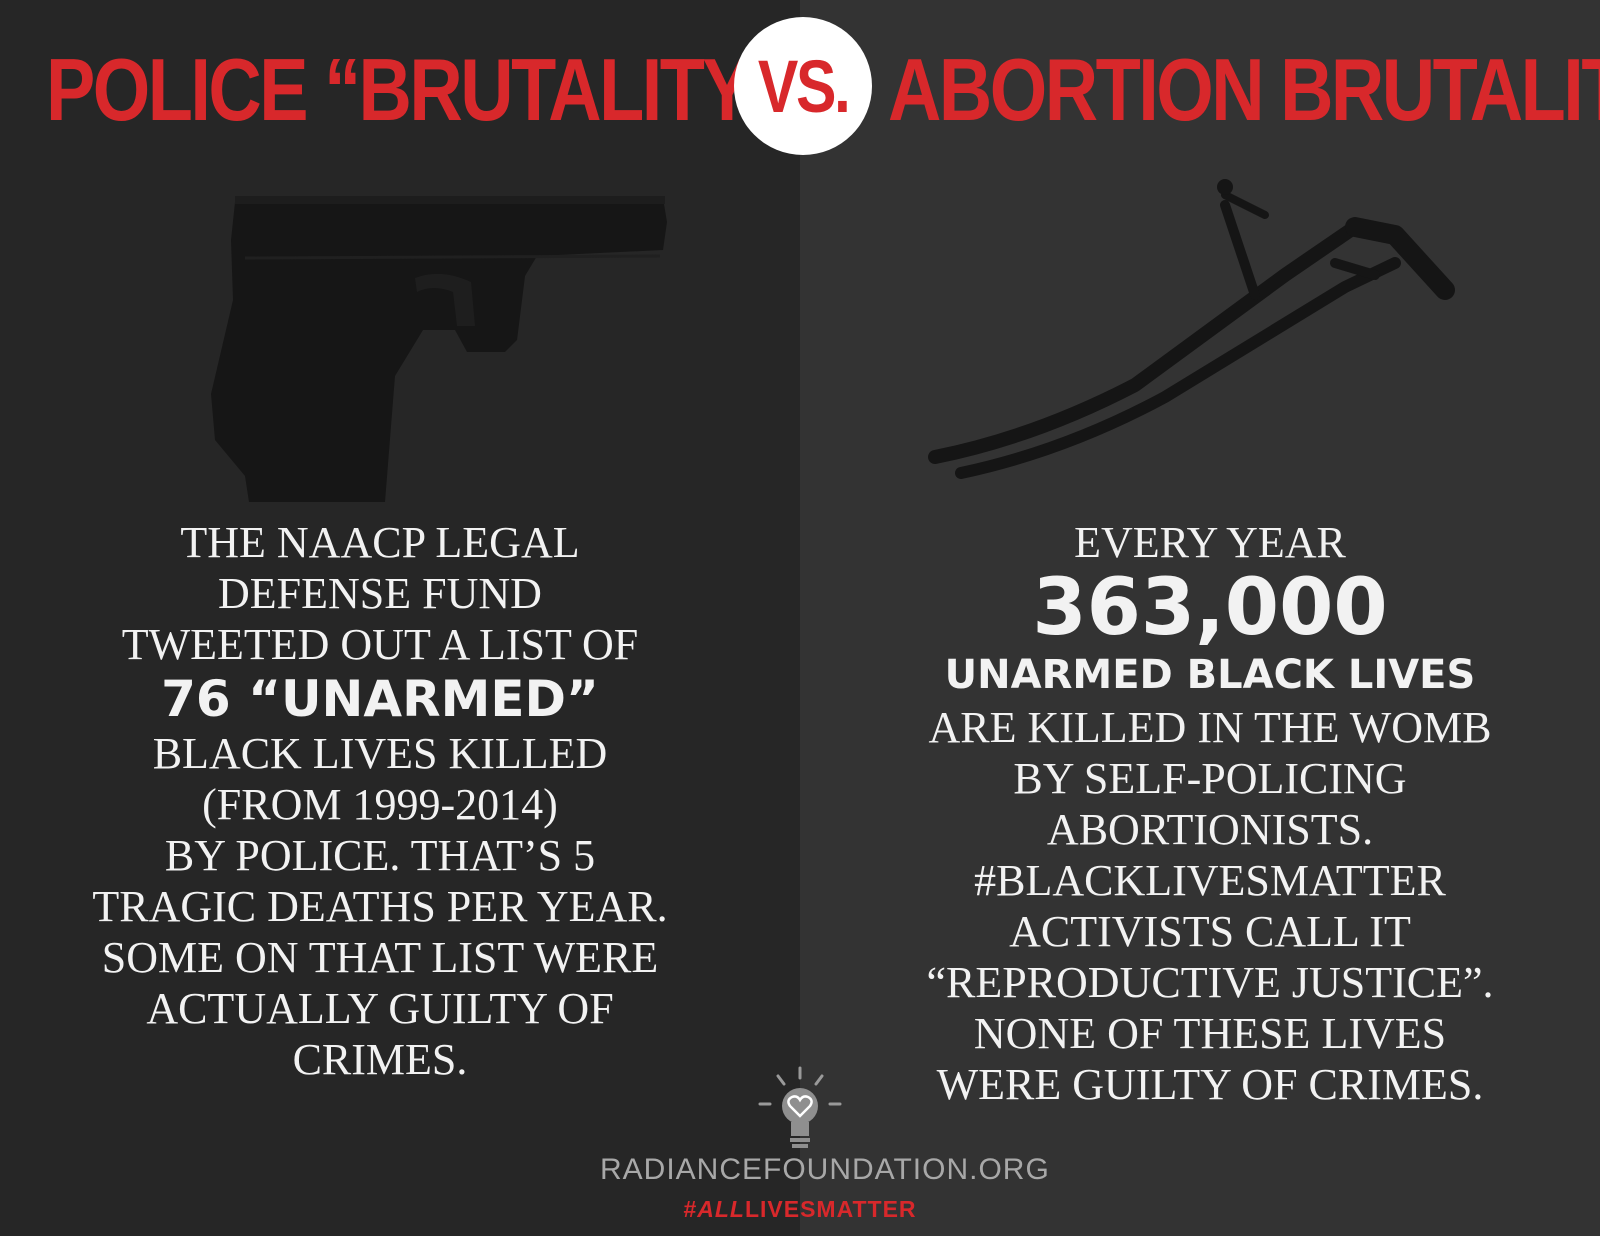  Describe the element at coordinates (380, 906) in the screenshot. I see `left-line: TRAGIC DEATHS PER YEAR.` at that location.